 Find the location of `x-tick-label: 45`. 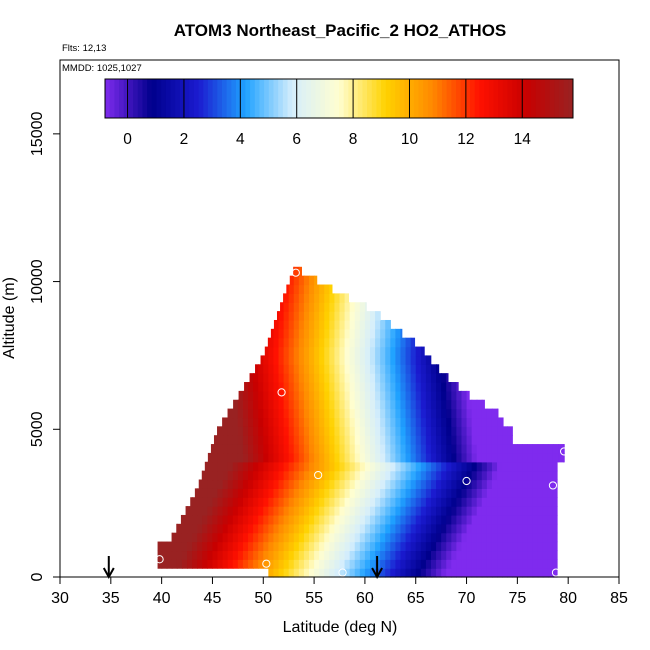

x-tick-label: 45 is located at coordinates (213, 598).